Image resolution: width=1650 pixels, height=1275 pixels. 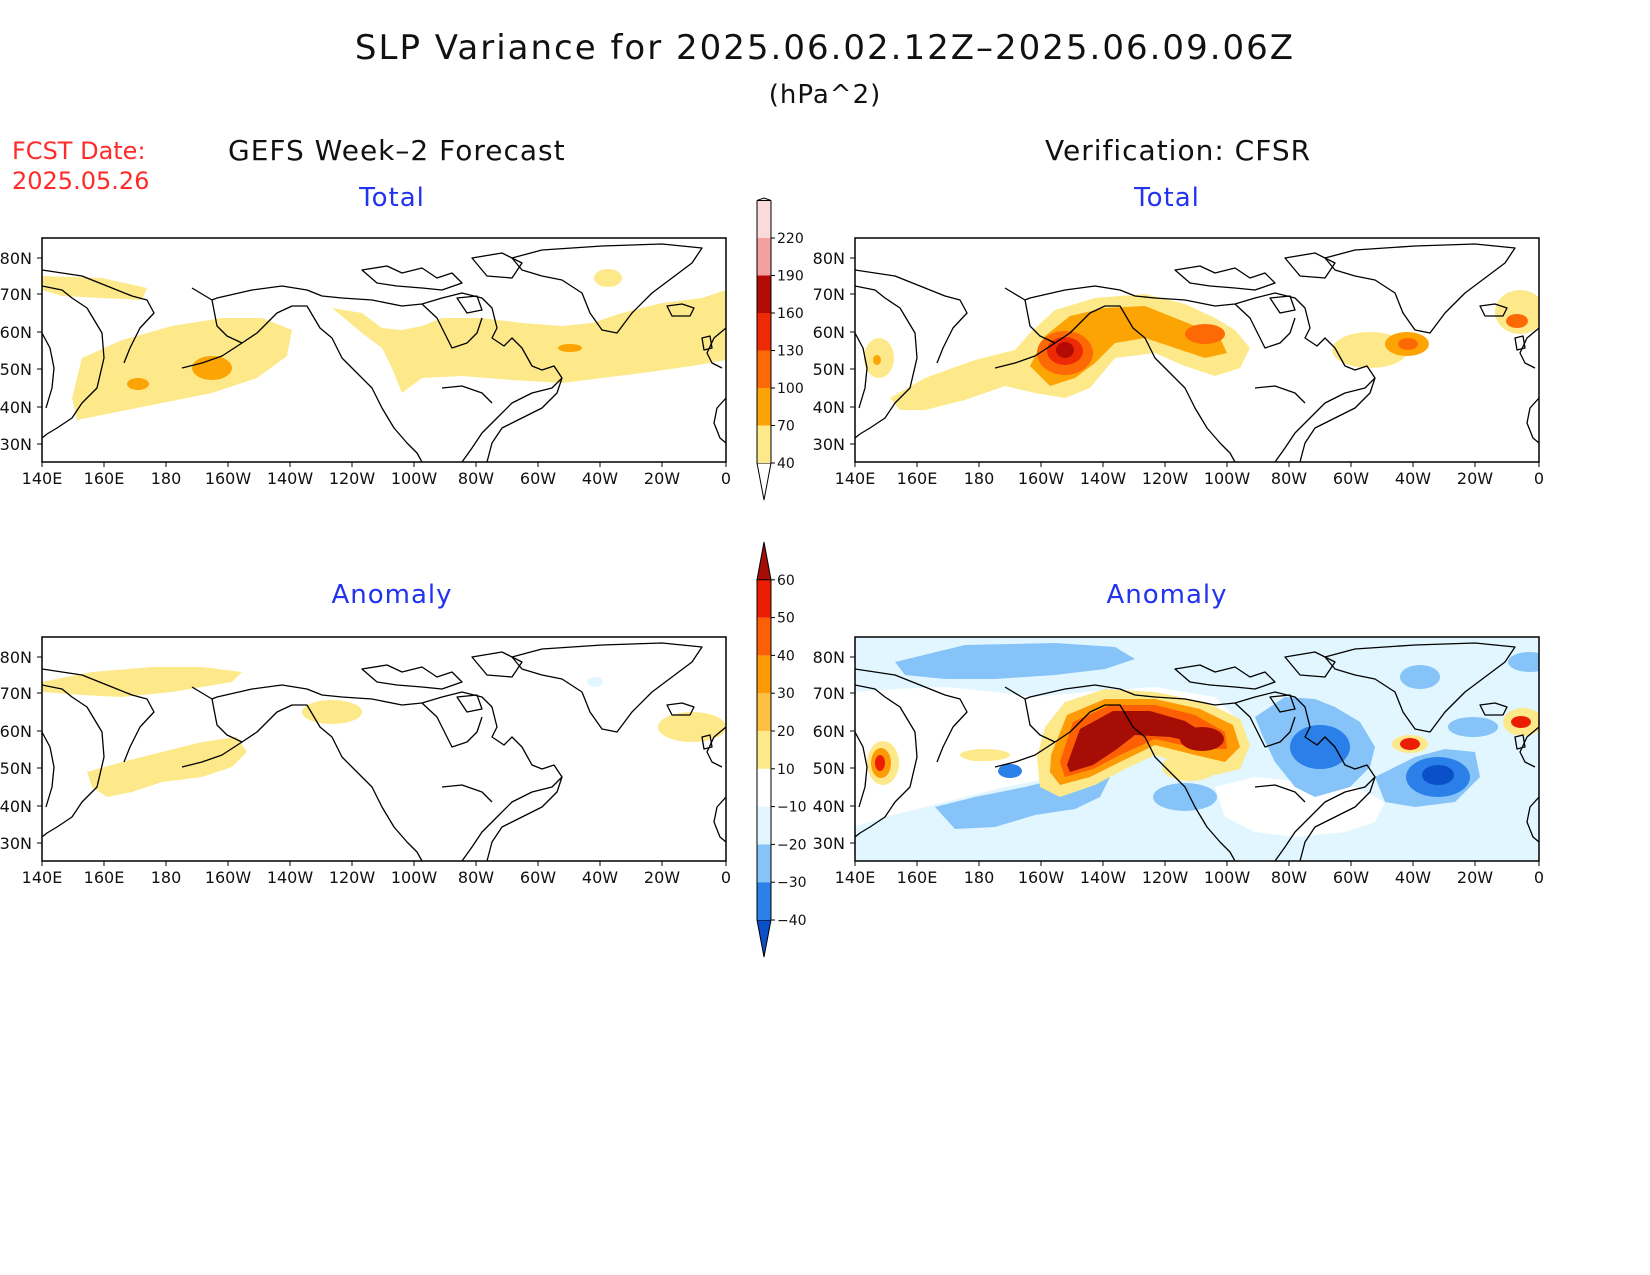 What do you see at coordinates (786, 619) in the screenshot?
I see `colorbar-level-label: 50` at bounding box center [786, 619].